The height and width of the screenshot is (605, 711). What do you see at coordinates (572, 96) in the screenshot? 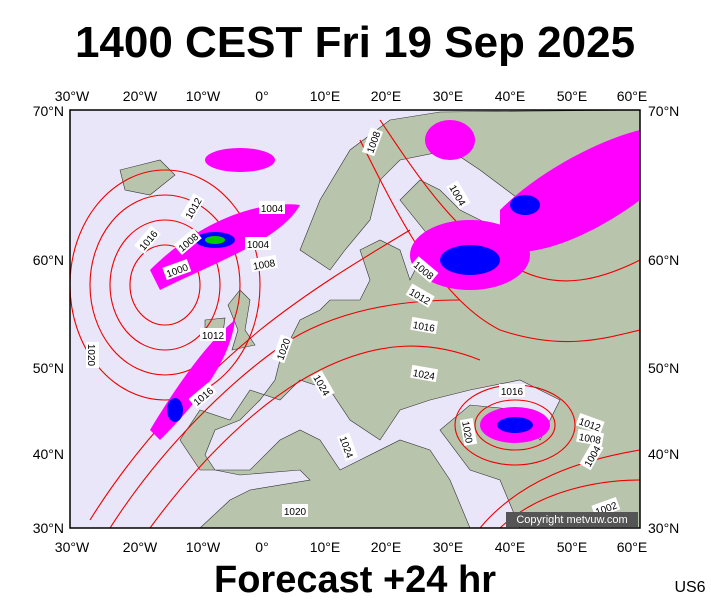
I see `lon-label-top: 50°E` at bounding box center [572, 96].